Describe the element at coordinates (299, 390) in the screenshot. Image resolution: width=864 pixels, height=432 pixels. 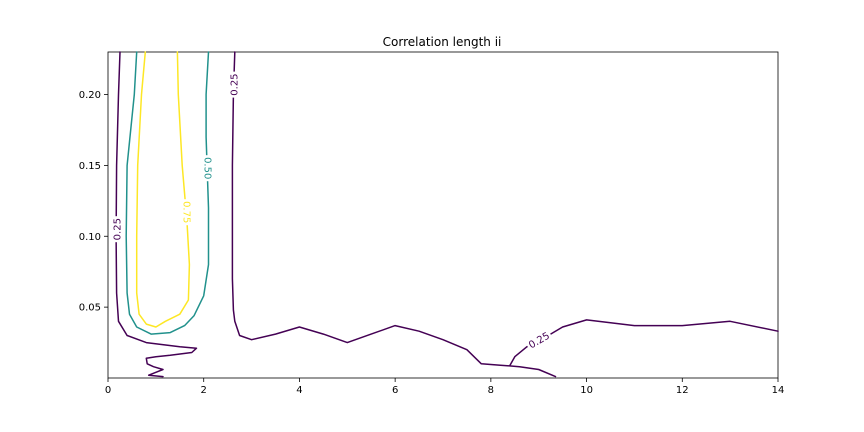
I see `x-tick-label: 4` at that location.